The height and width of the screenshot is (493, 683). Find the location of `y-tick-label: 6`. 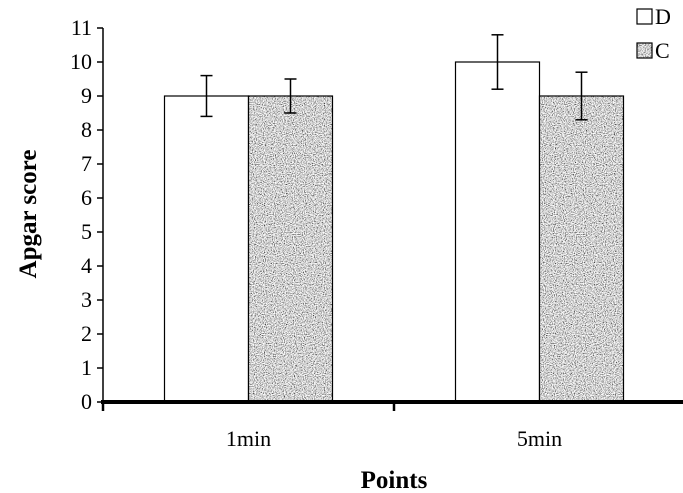

y-tick-label: 6 is located at coordinates (86, 197).